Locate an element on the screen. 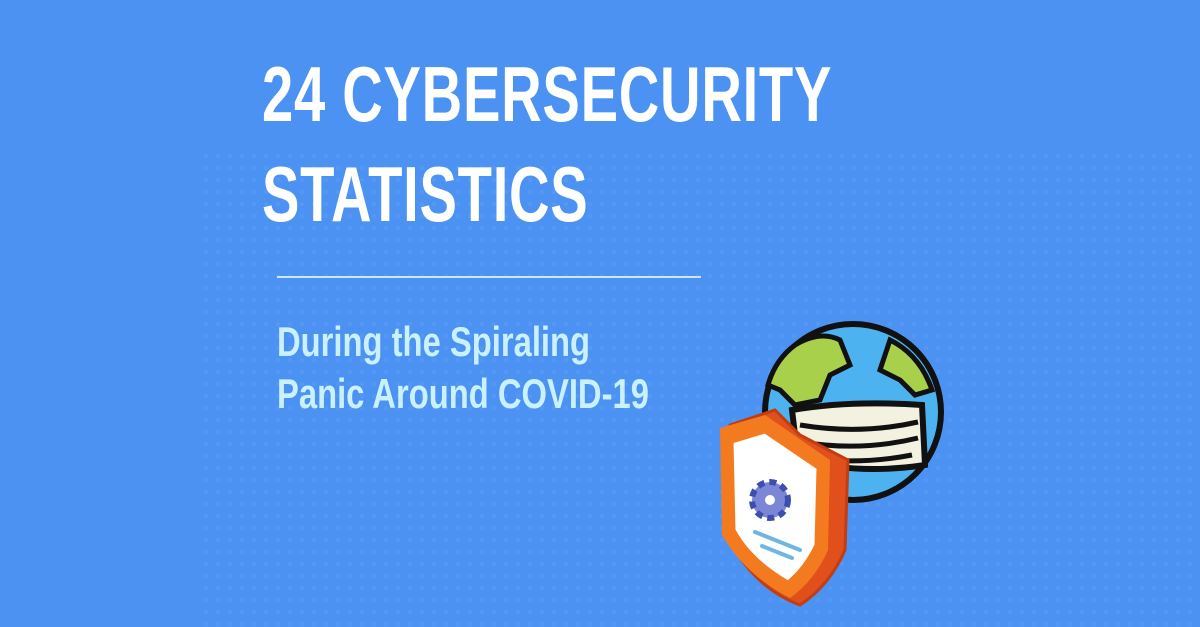 This screenshot has height=627, width=1200. subtitle-line-1: During the Spiraling is located at coordinates (434, 341).